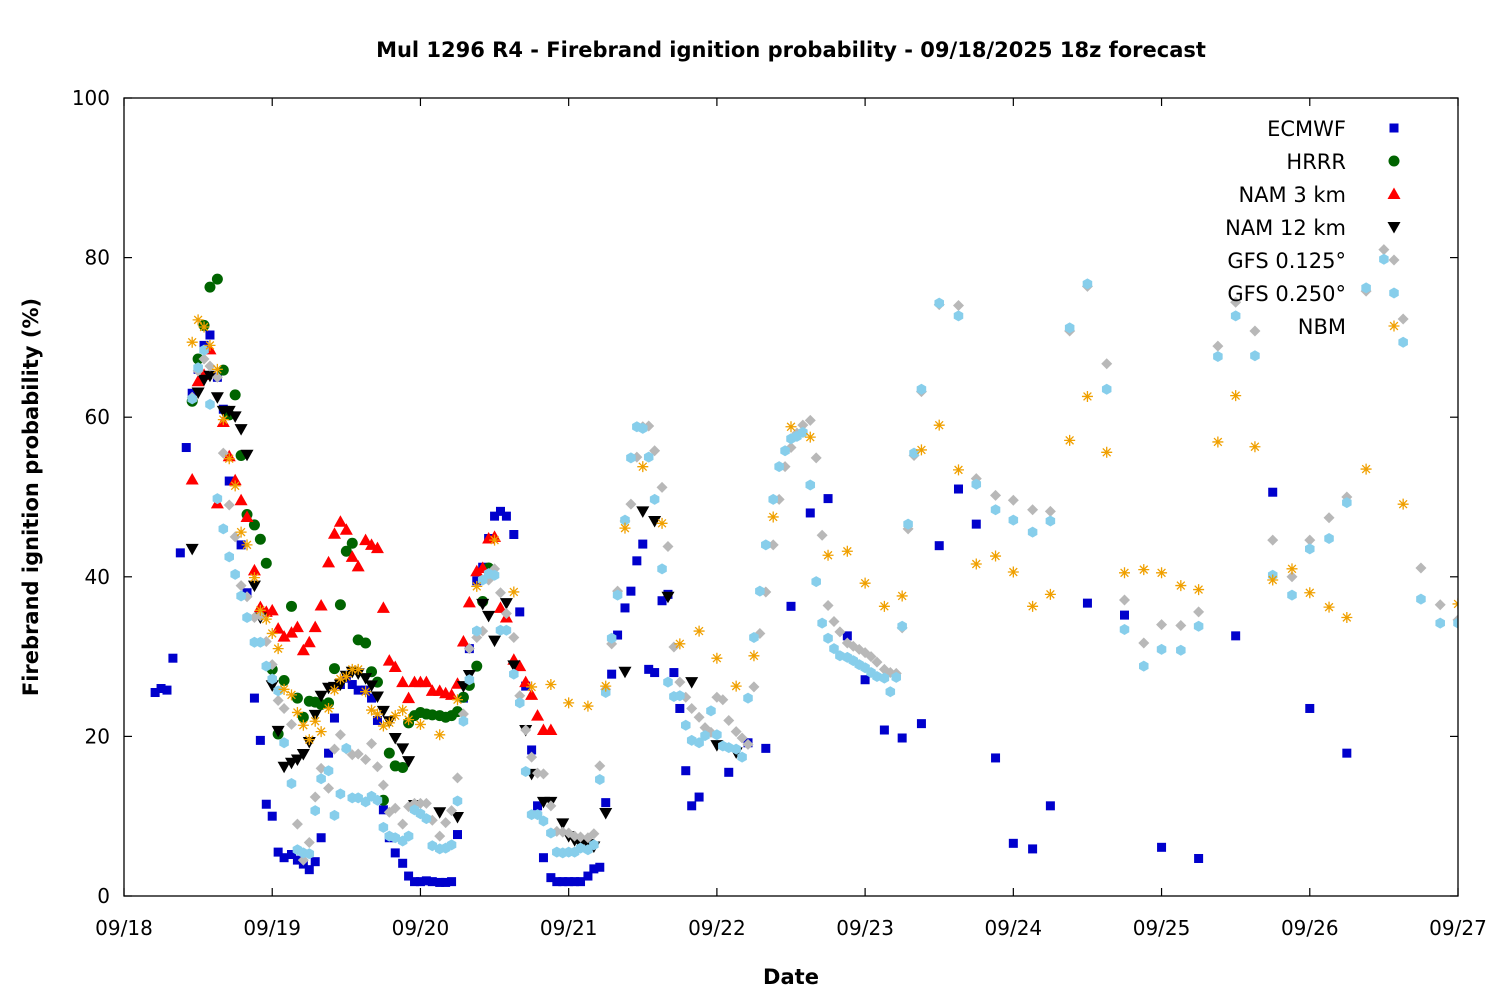 Image resolution: width=1500 pixels, height=1000 pixels. What do you see at coordinates (91, 98) in the screenshot?
I see `y-tick-label: 100` at bounding box center [91, 98].